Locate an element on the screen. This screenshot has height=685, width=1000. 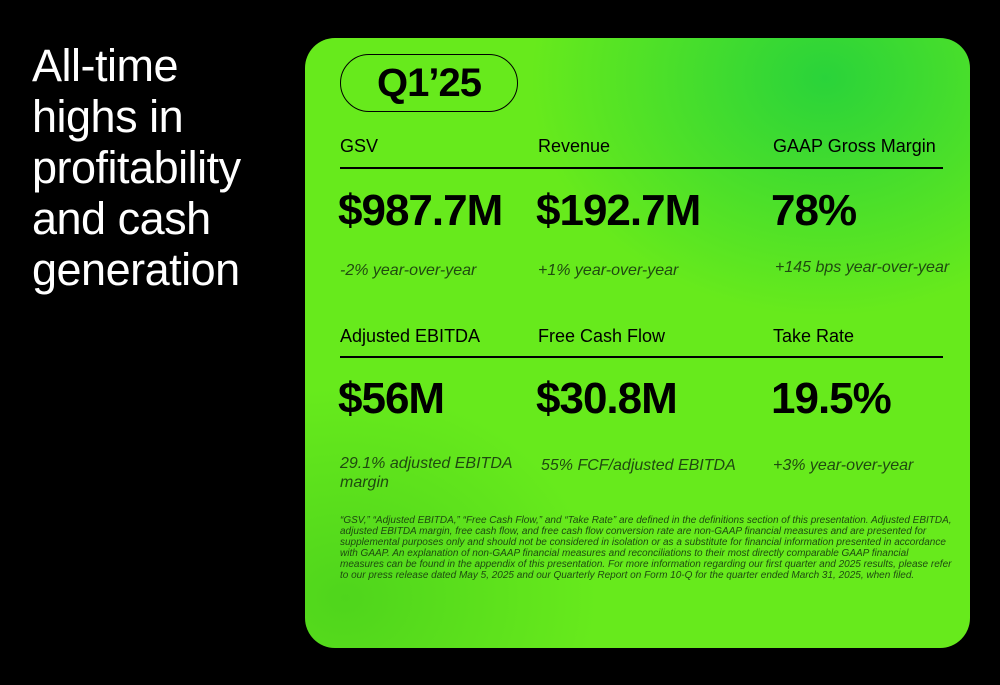
metric-sub-gsv: -2% year-over-year is located at coordinates (408, 270).